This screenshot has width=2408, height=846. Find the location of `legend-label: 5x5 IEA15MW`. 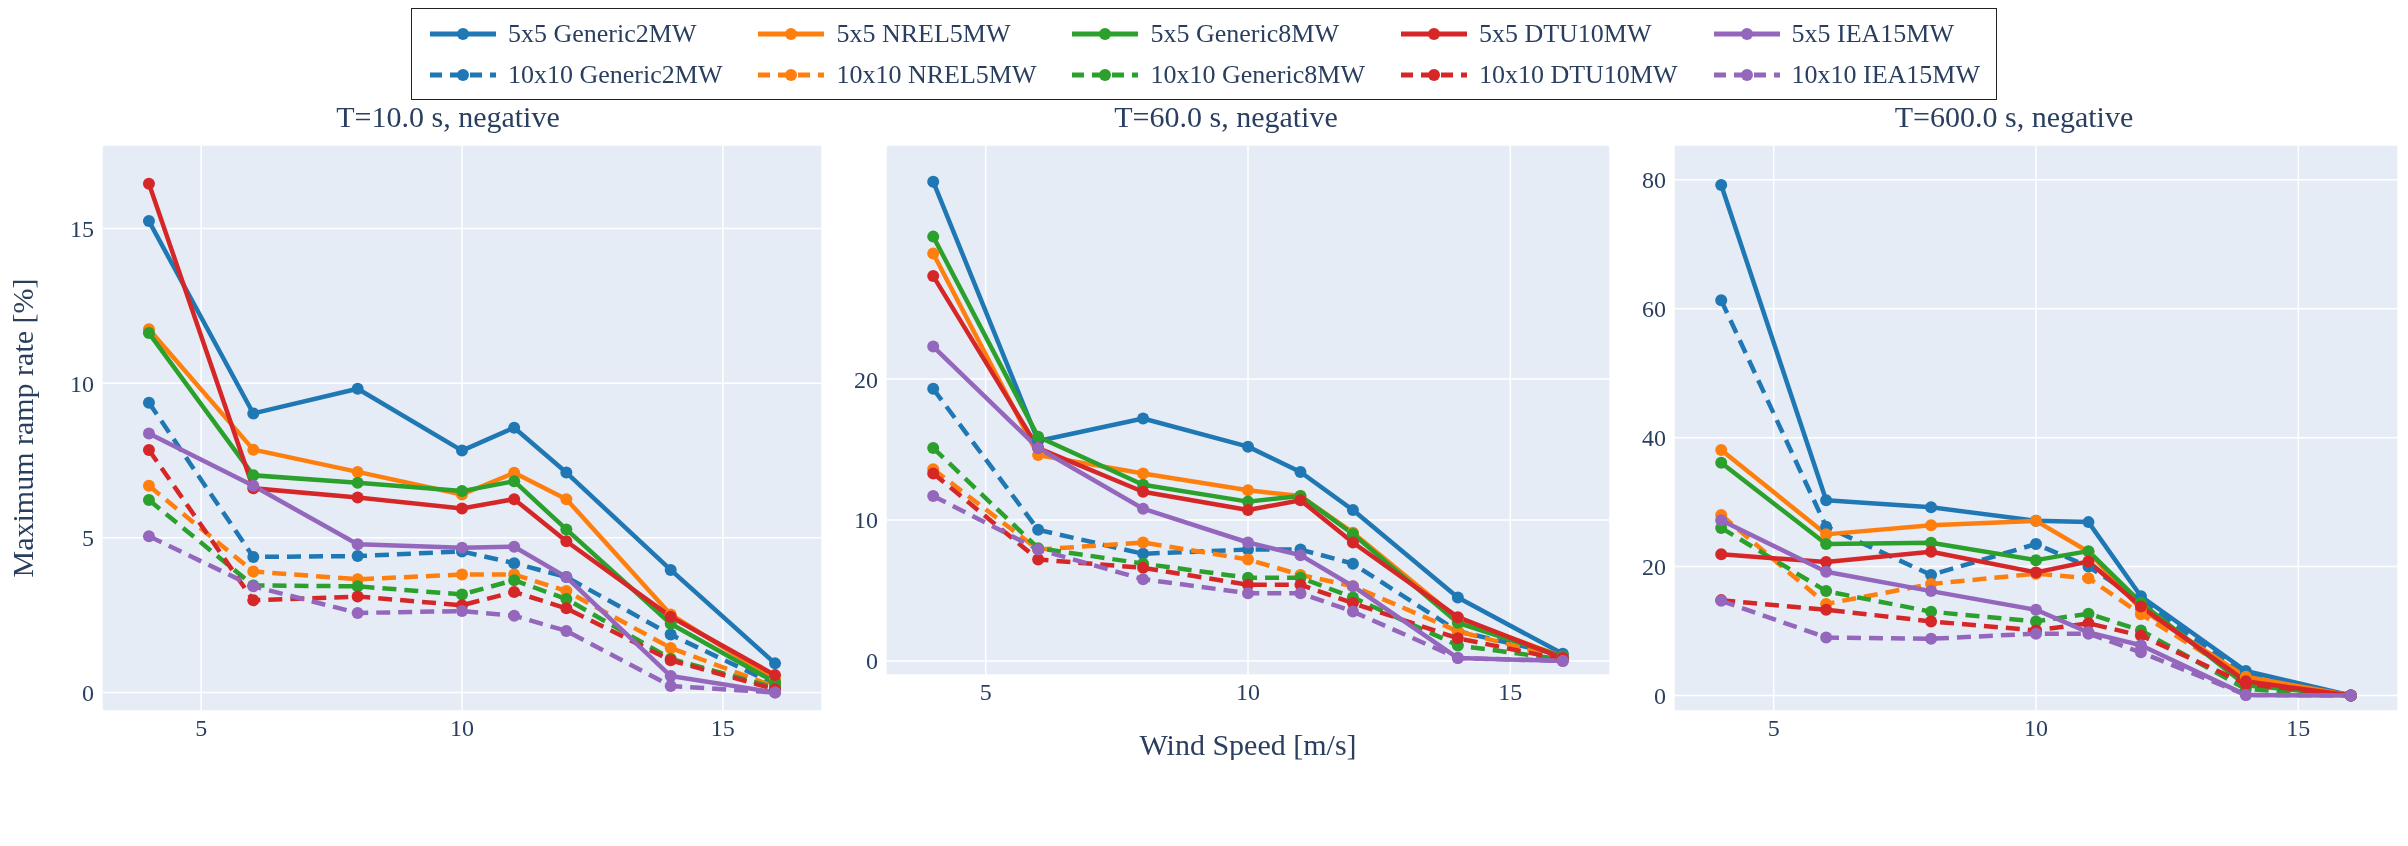

legend-label: 5x5 IEA15MW is located at coordinates (1872, 33).